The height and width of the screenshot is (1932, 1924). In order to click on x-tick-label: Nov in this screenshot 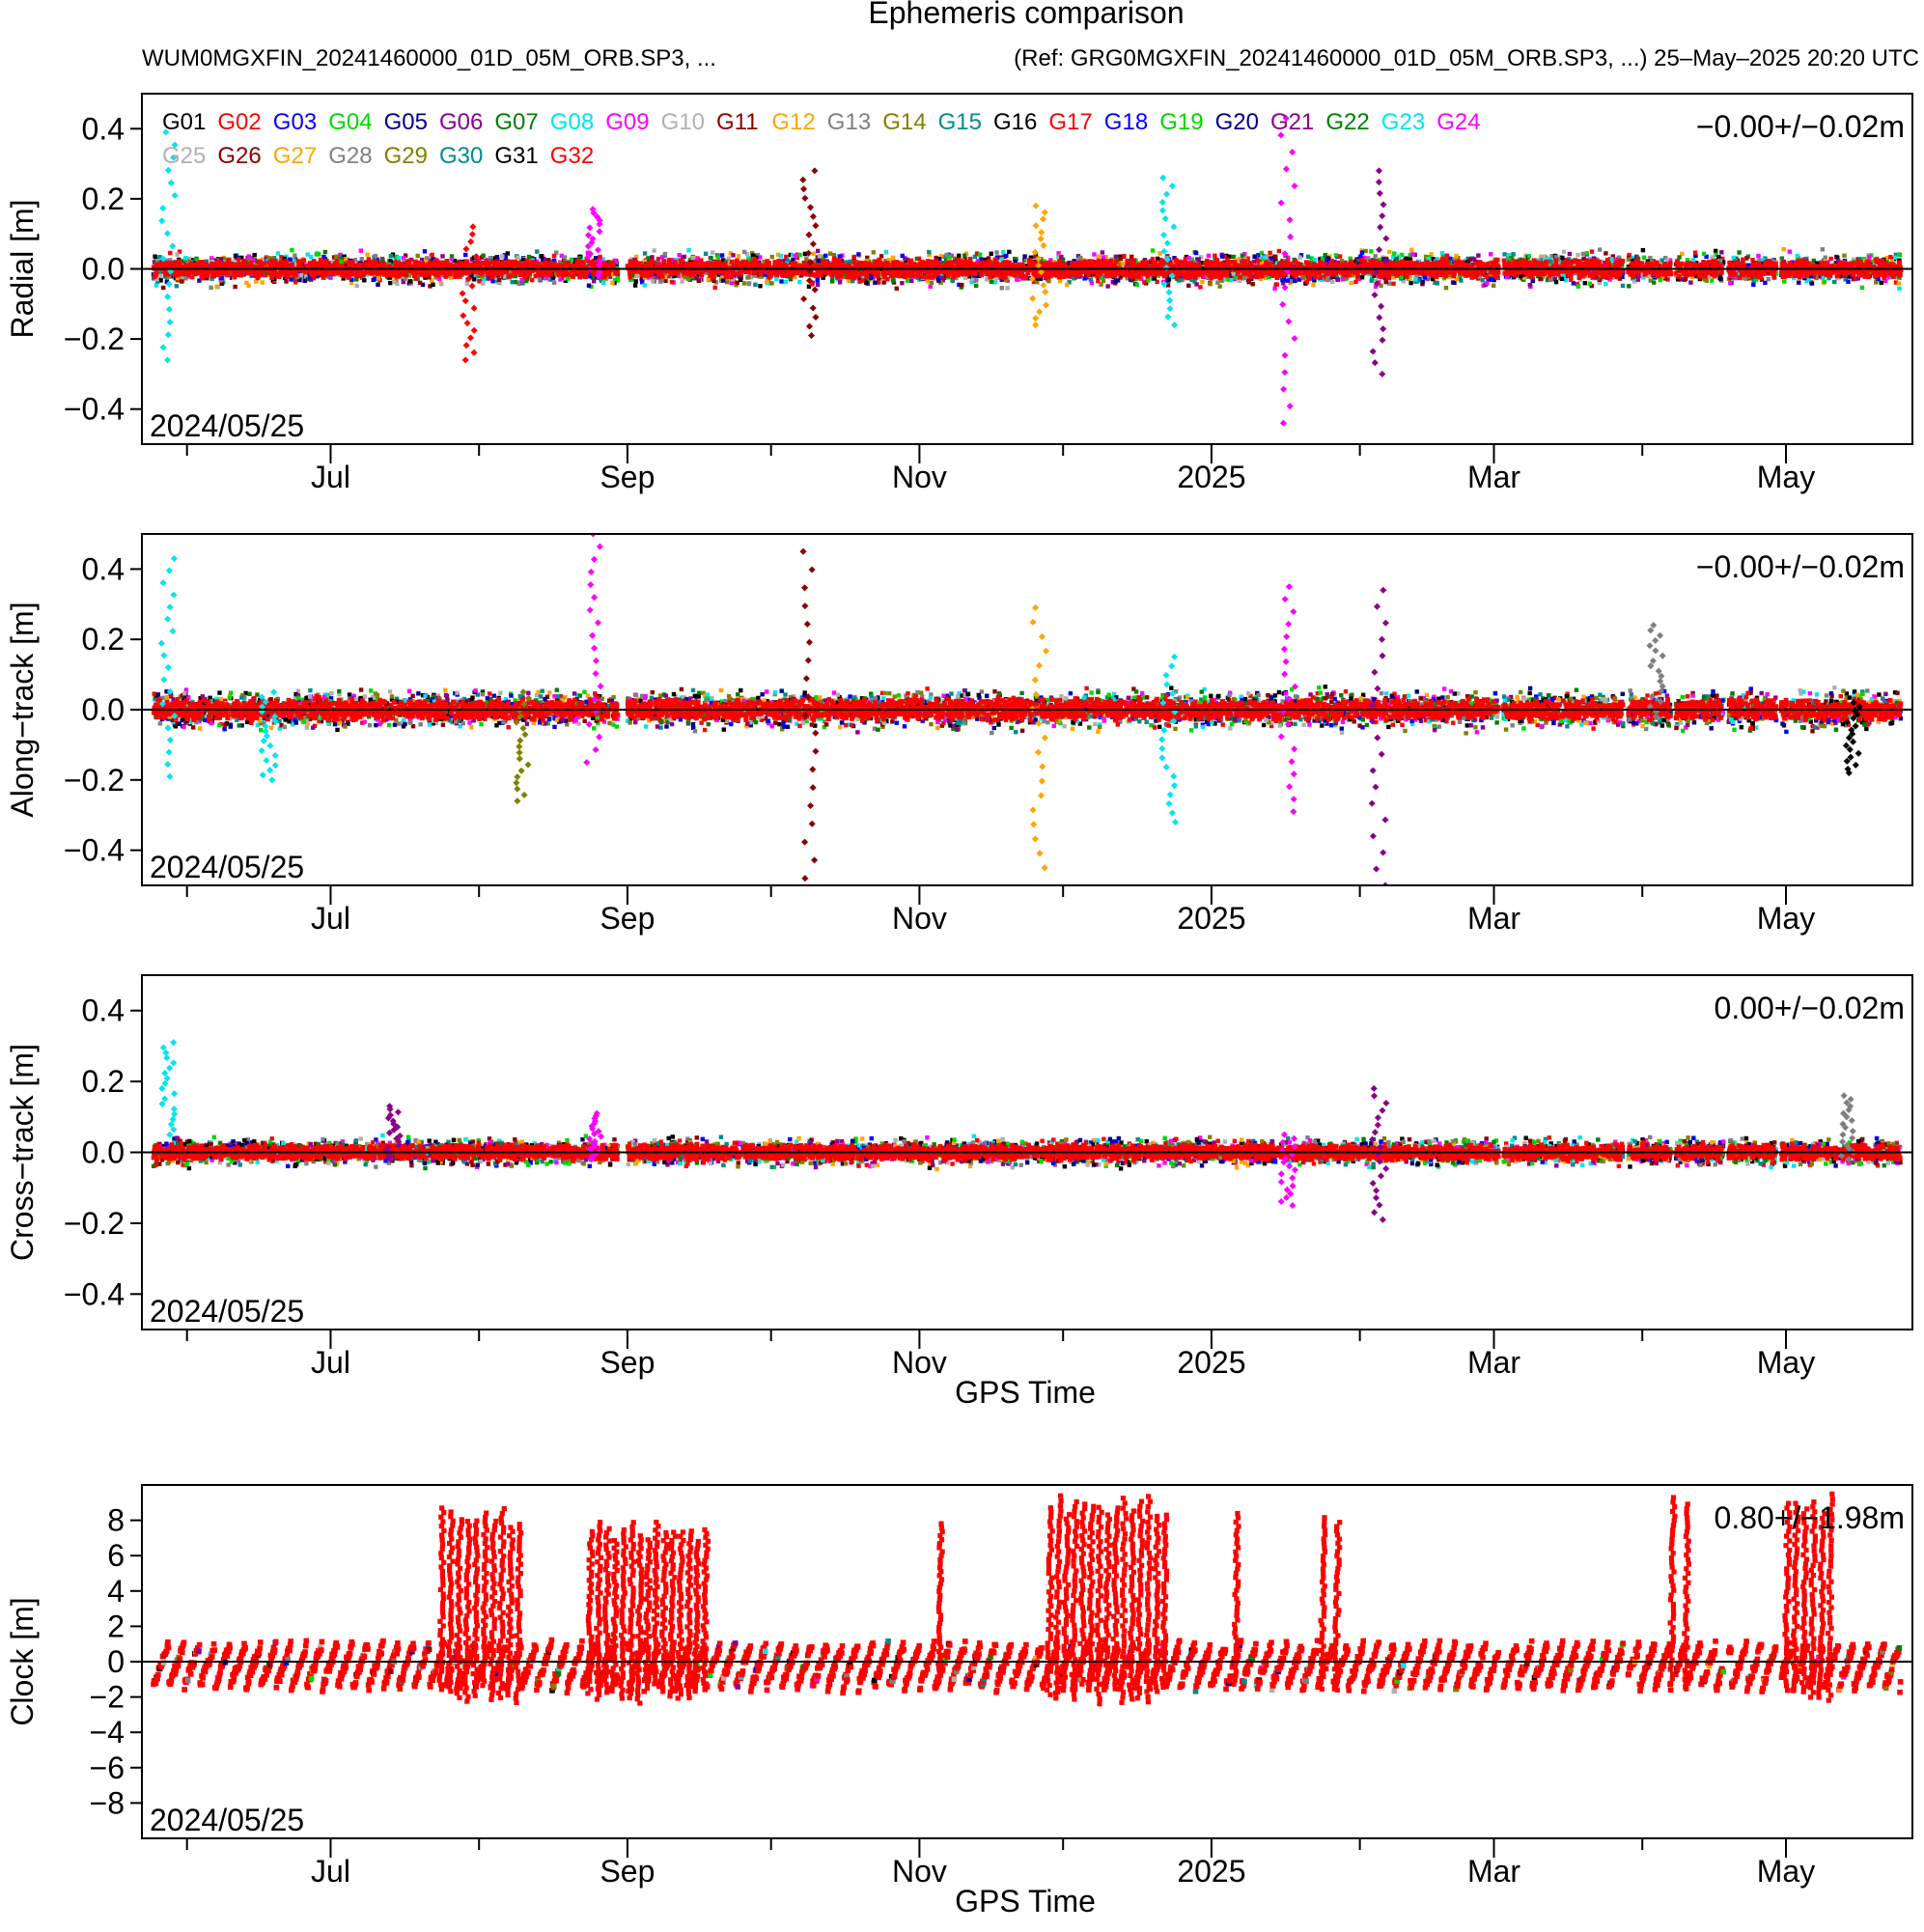, I will do `click(919, 477)`.